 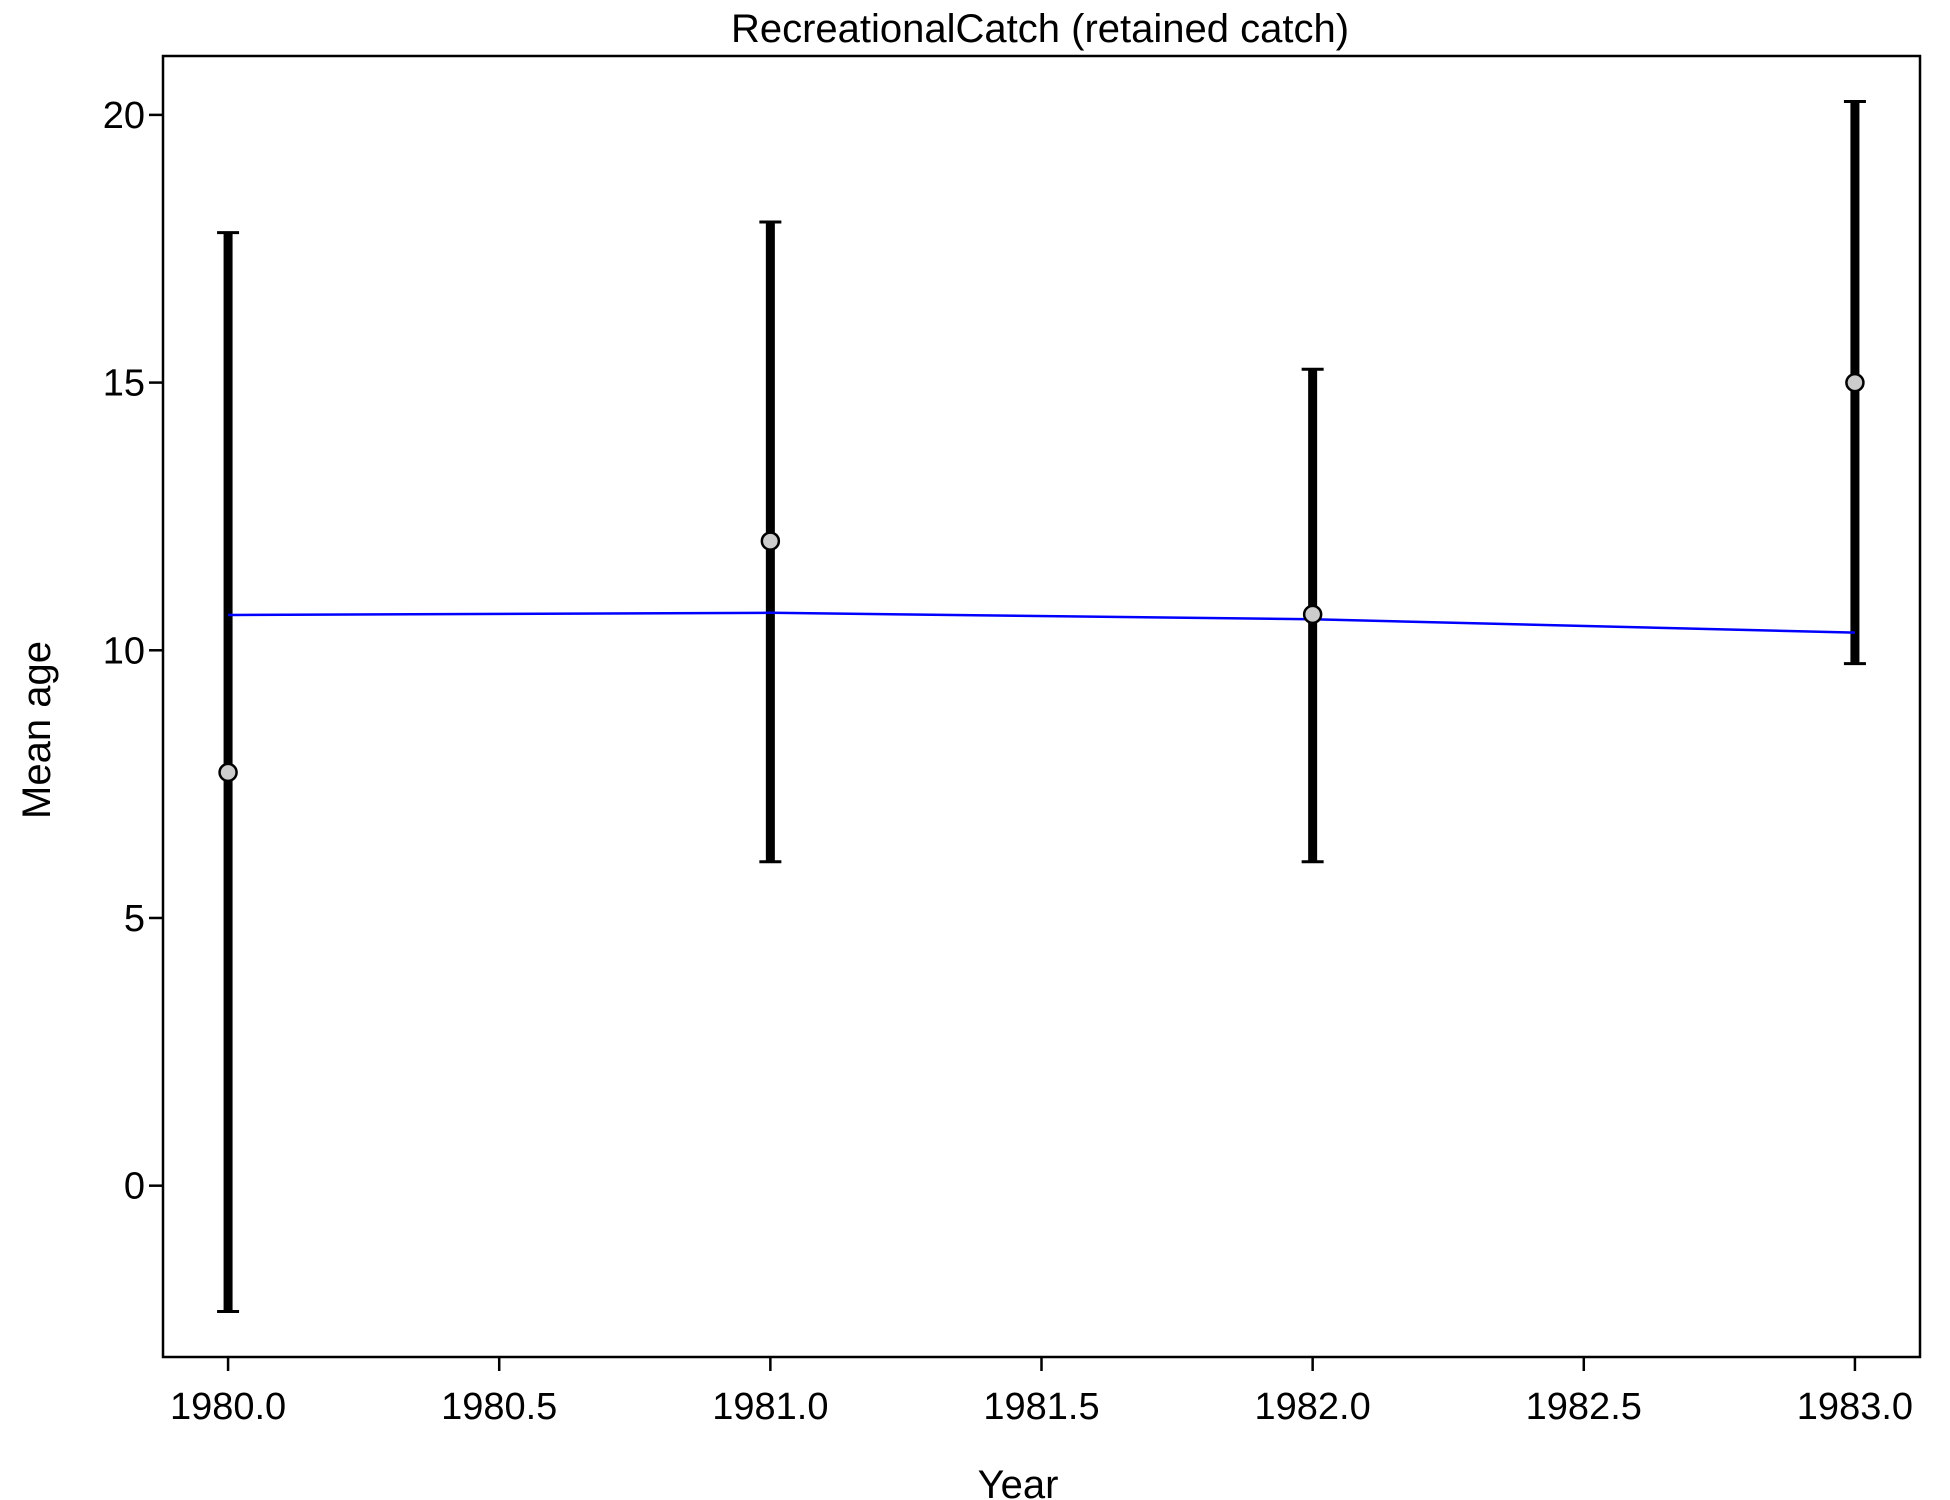 I want to click on x-tick-label: 1981.5, so click(x=1041, y=1407).